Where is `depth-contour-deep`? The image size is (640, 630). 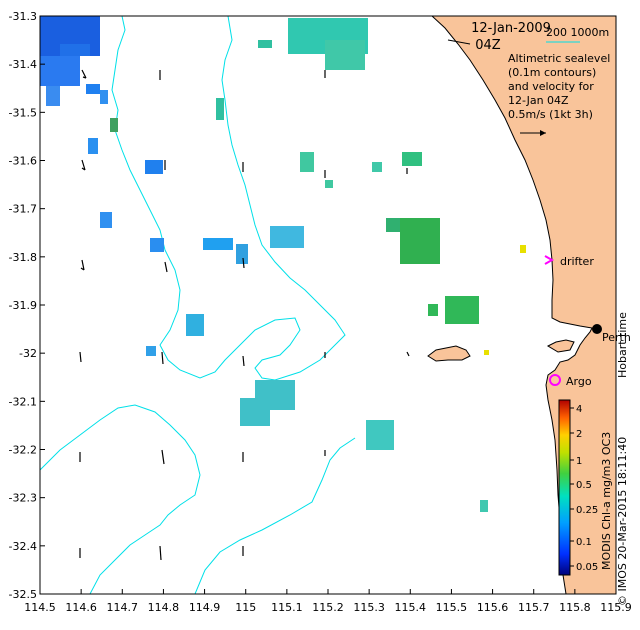
depth-contour-deep is located at coordinates (275, 515).